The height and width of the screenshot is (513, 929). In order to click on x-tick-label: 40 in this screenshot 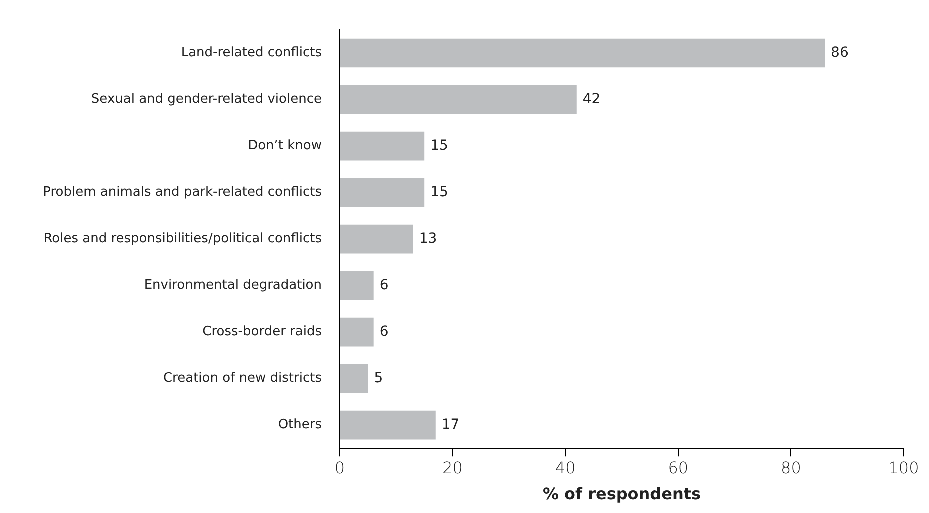, I will do `click(565, 468)`.